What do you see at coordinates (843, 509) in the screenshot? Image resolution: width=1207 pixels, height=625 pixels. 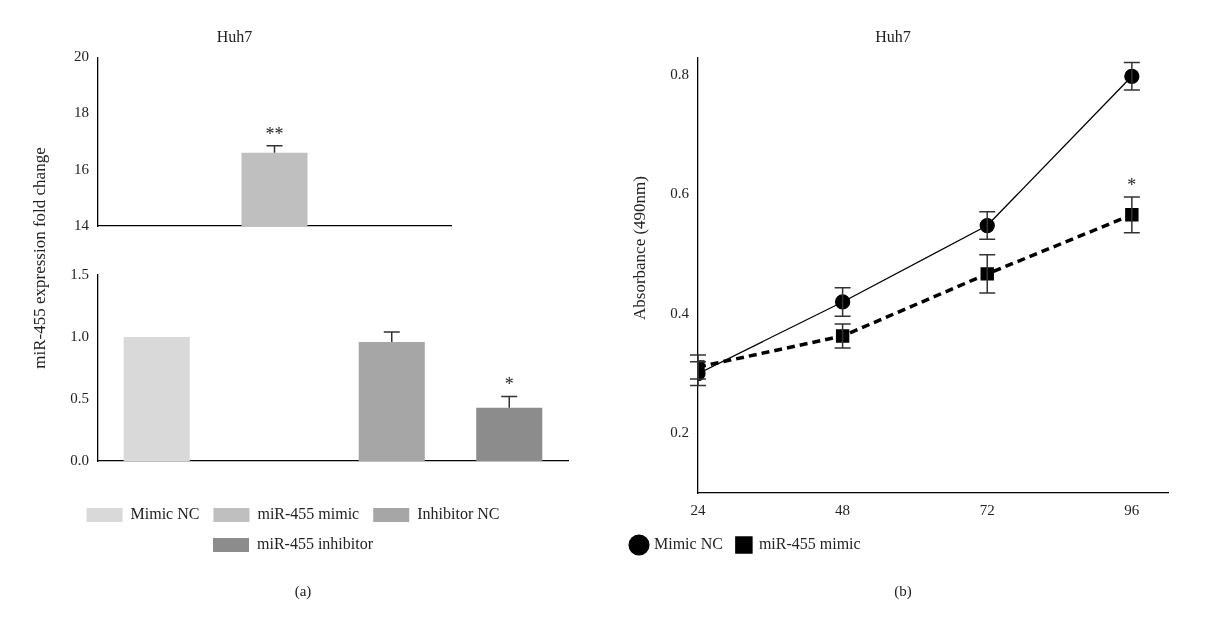 I see `x-tick-label: 48` at bounding box center [843, 509].